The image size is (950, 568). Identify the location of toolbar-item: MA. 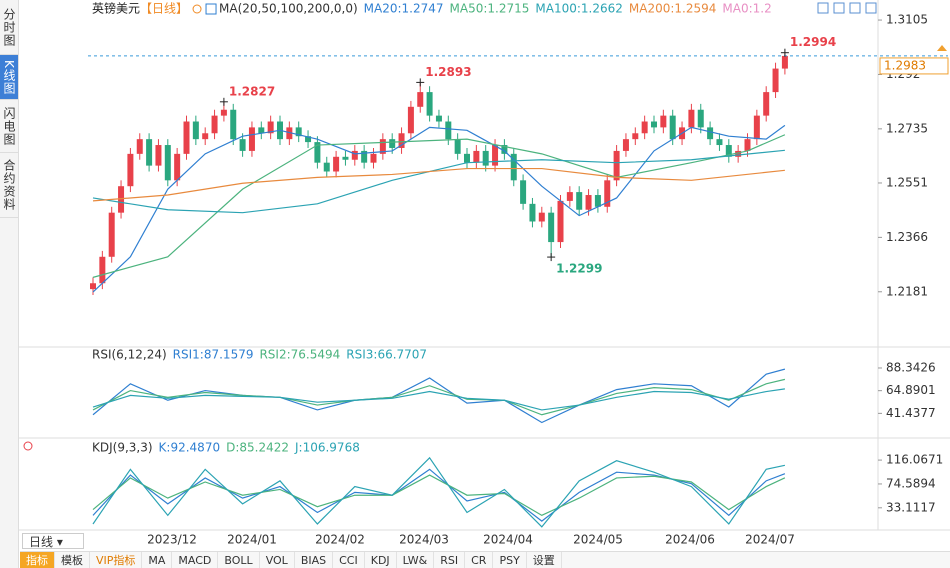
(157, 560).